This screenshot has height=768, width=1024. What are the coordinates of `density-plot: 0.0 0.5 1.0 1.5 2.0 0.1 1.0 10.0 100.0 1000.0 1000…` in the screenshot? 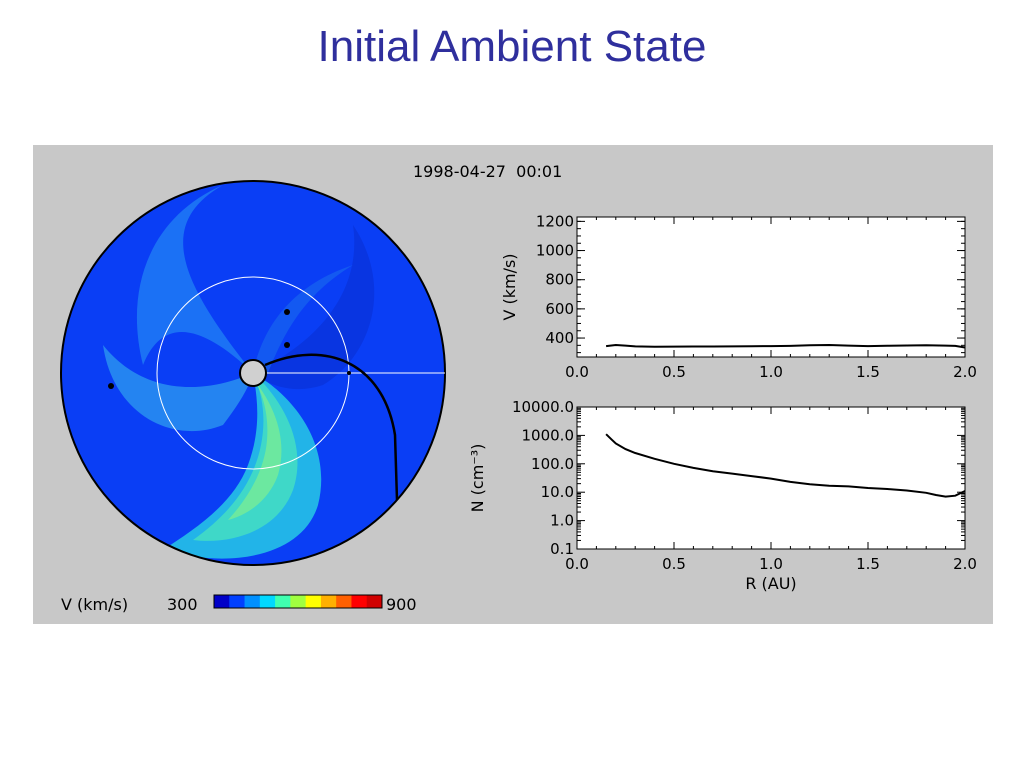 It's located at (722, 495).